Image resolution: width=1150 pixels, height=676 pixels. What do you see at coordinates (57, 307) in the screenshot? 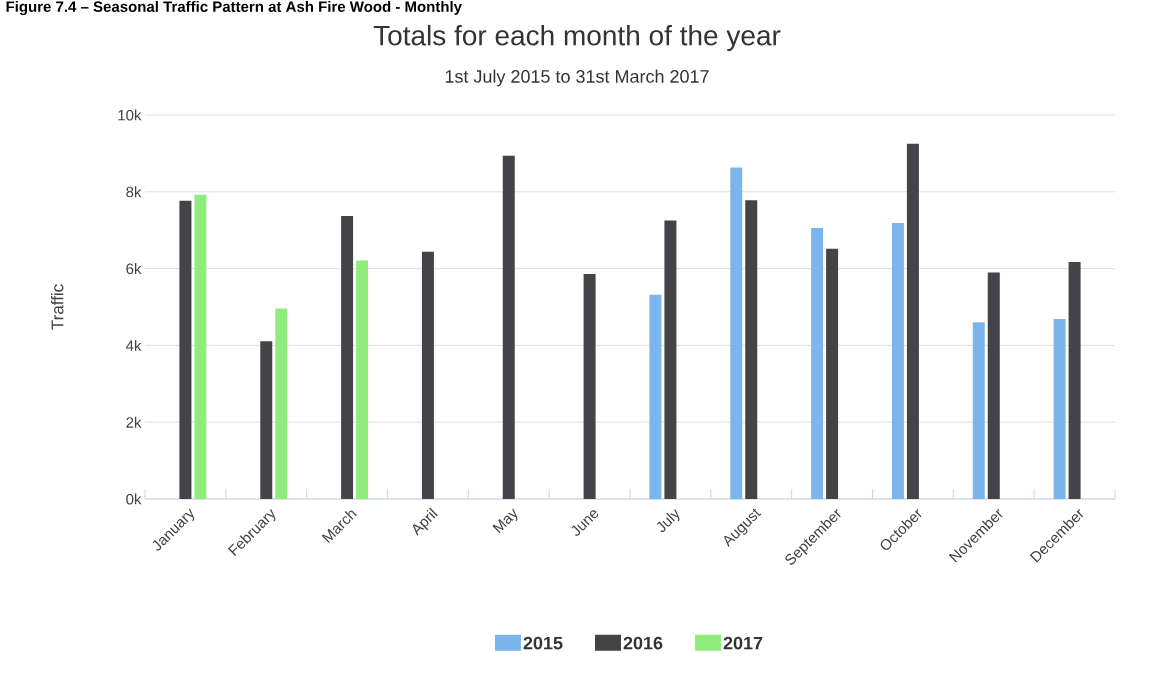
I see `y-axis-title: Traffic` at bounding box center [57, 307].